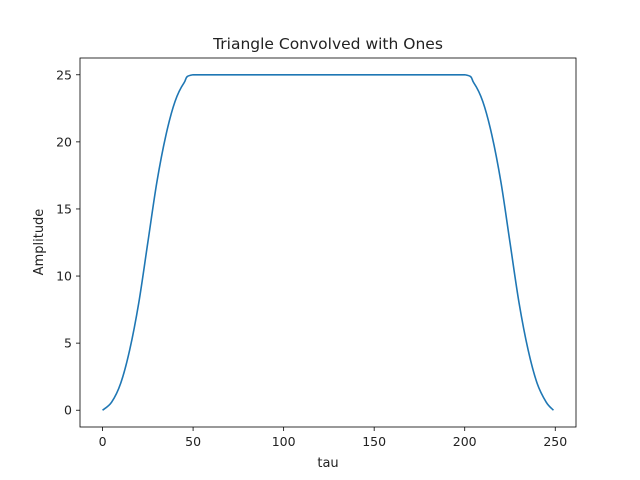 This screenshot has width=640, height=480. Describe the element at coordinates (465, 441) in the screenshot. I see `x-tick-label: 200` at that location.